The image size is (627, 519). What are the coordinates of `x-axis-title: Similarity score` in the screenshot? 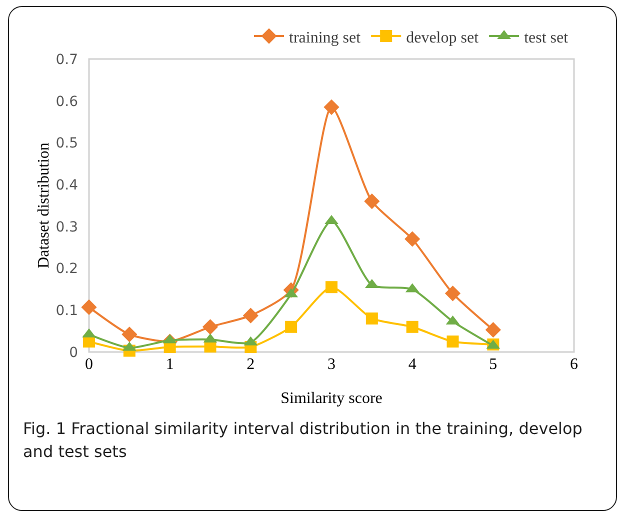 It's located at (331, 398).